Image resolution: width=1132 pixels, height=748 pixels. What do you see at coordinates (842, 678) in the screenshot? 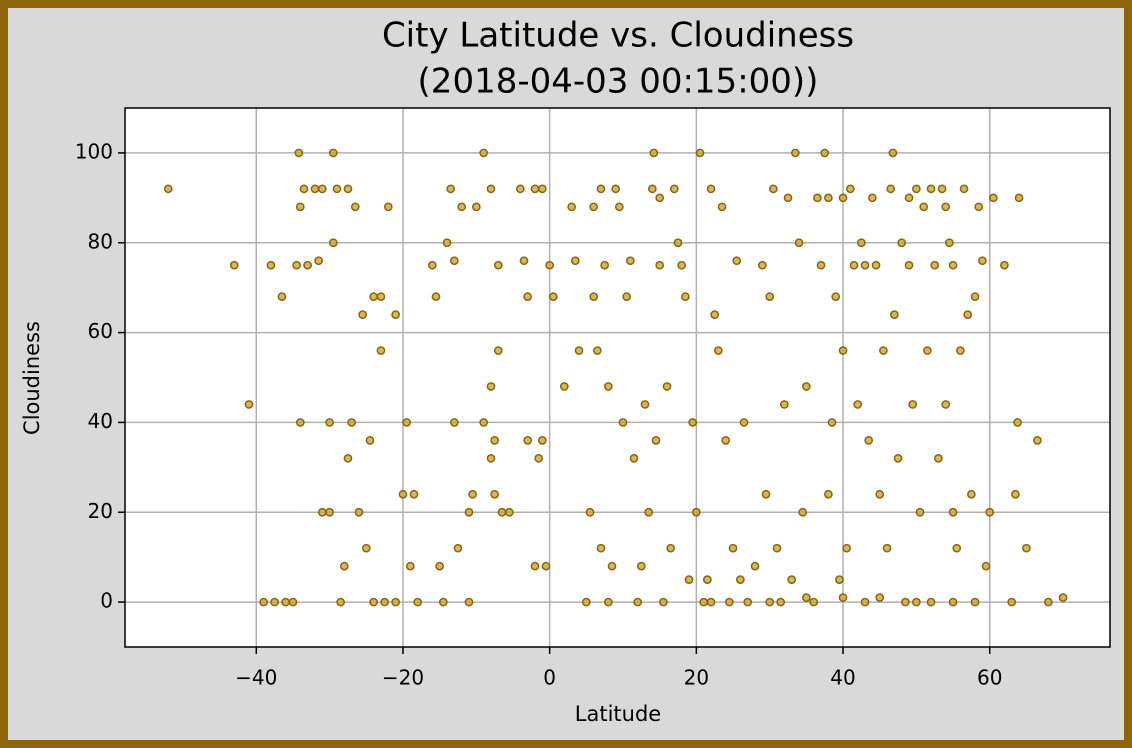
I see `x-tick-label: 40` at bounding box center [842, 678].